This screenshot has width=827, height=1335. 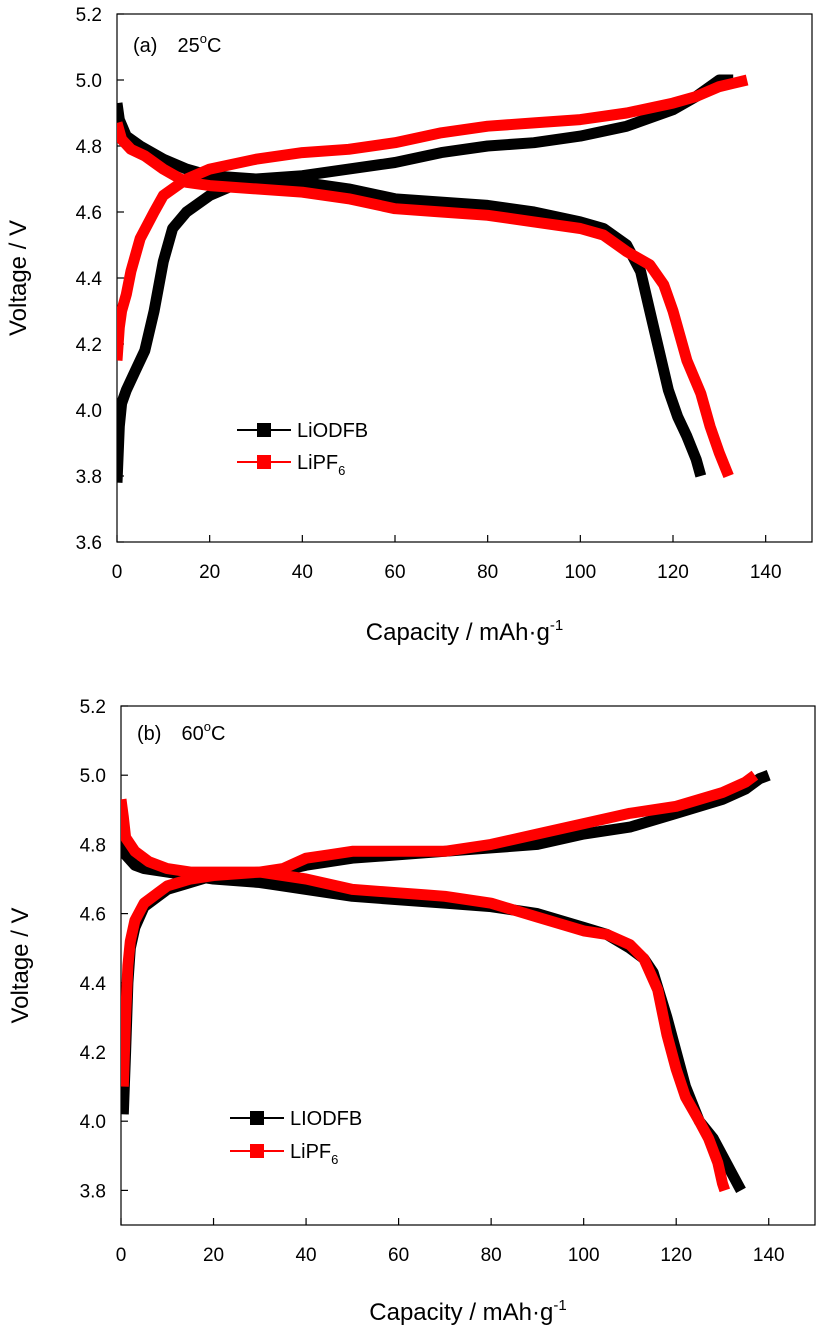 What do you see at coordinates (192, 734) in the screenshot?
I see `panel-temperature: 60` at bounding box center [192, 734].